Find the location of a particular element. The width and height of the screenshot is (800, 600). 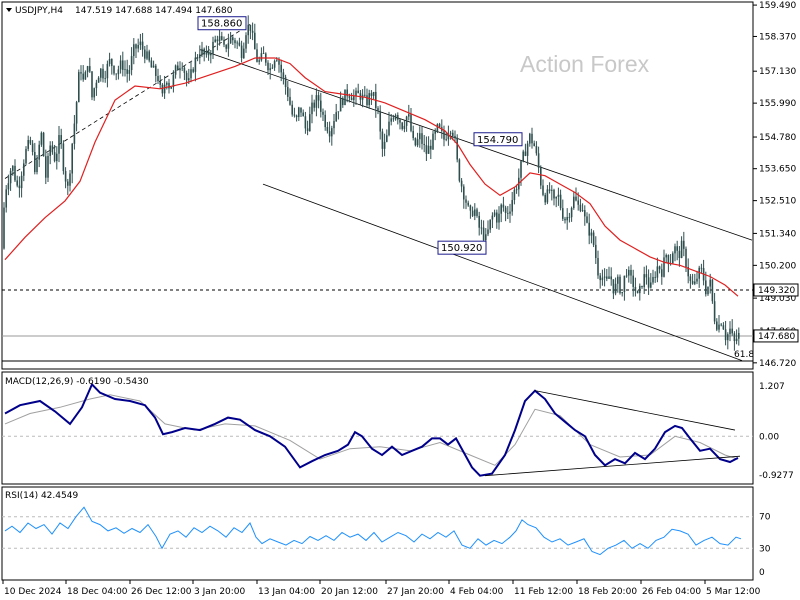

macd-tick-label: -0.9277 is located at coordinates (776, 476).